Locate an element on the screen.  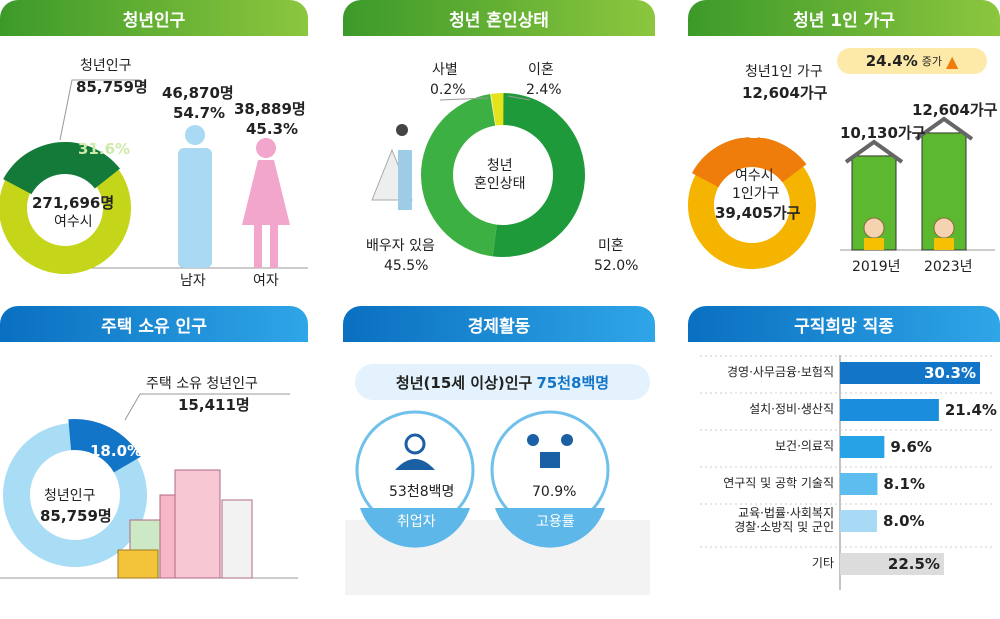
married-label: 배우자 있음 is located at coordinates (400, 246).